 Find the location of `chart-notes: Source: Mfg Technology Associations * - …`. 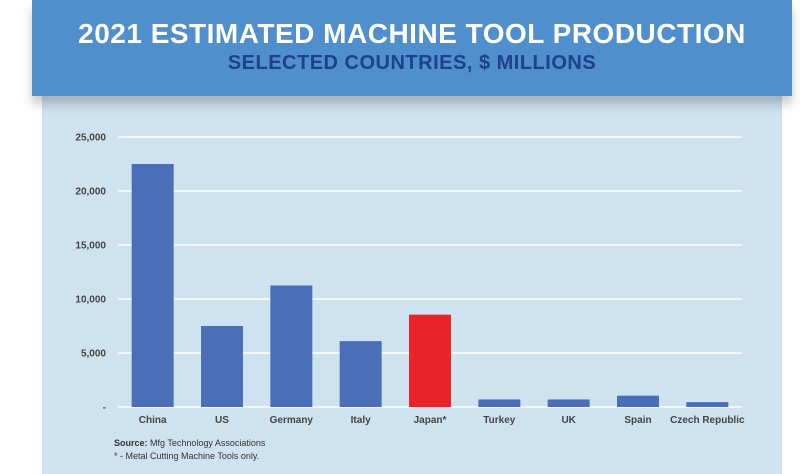

chart-notes: Source: Mfg Technology Associations * - … is located at coordinates (189, 450).